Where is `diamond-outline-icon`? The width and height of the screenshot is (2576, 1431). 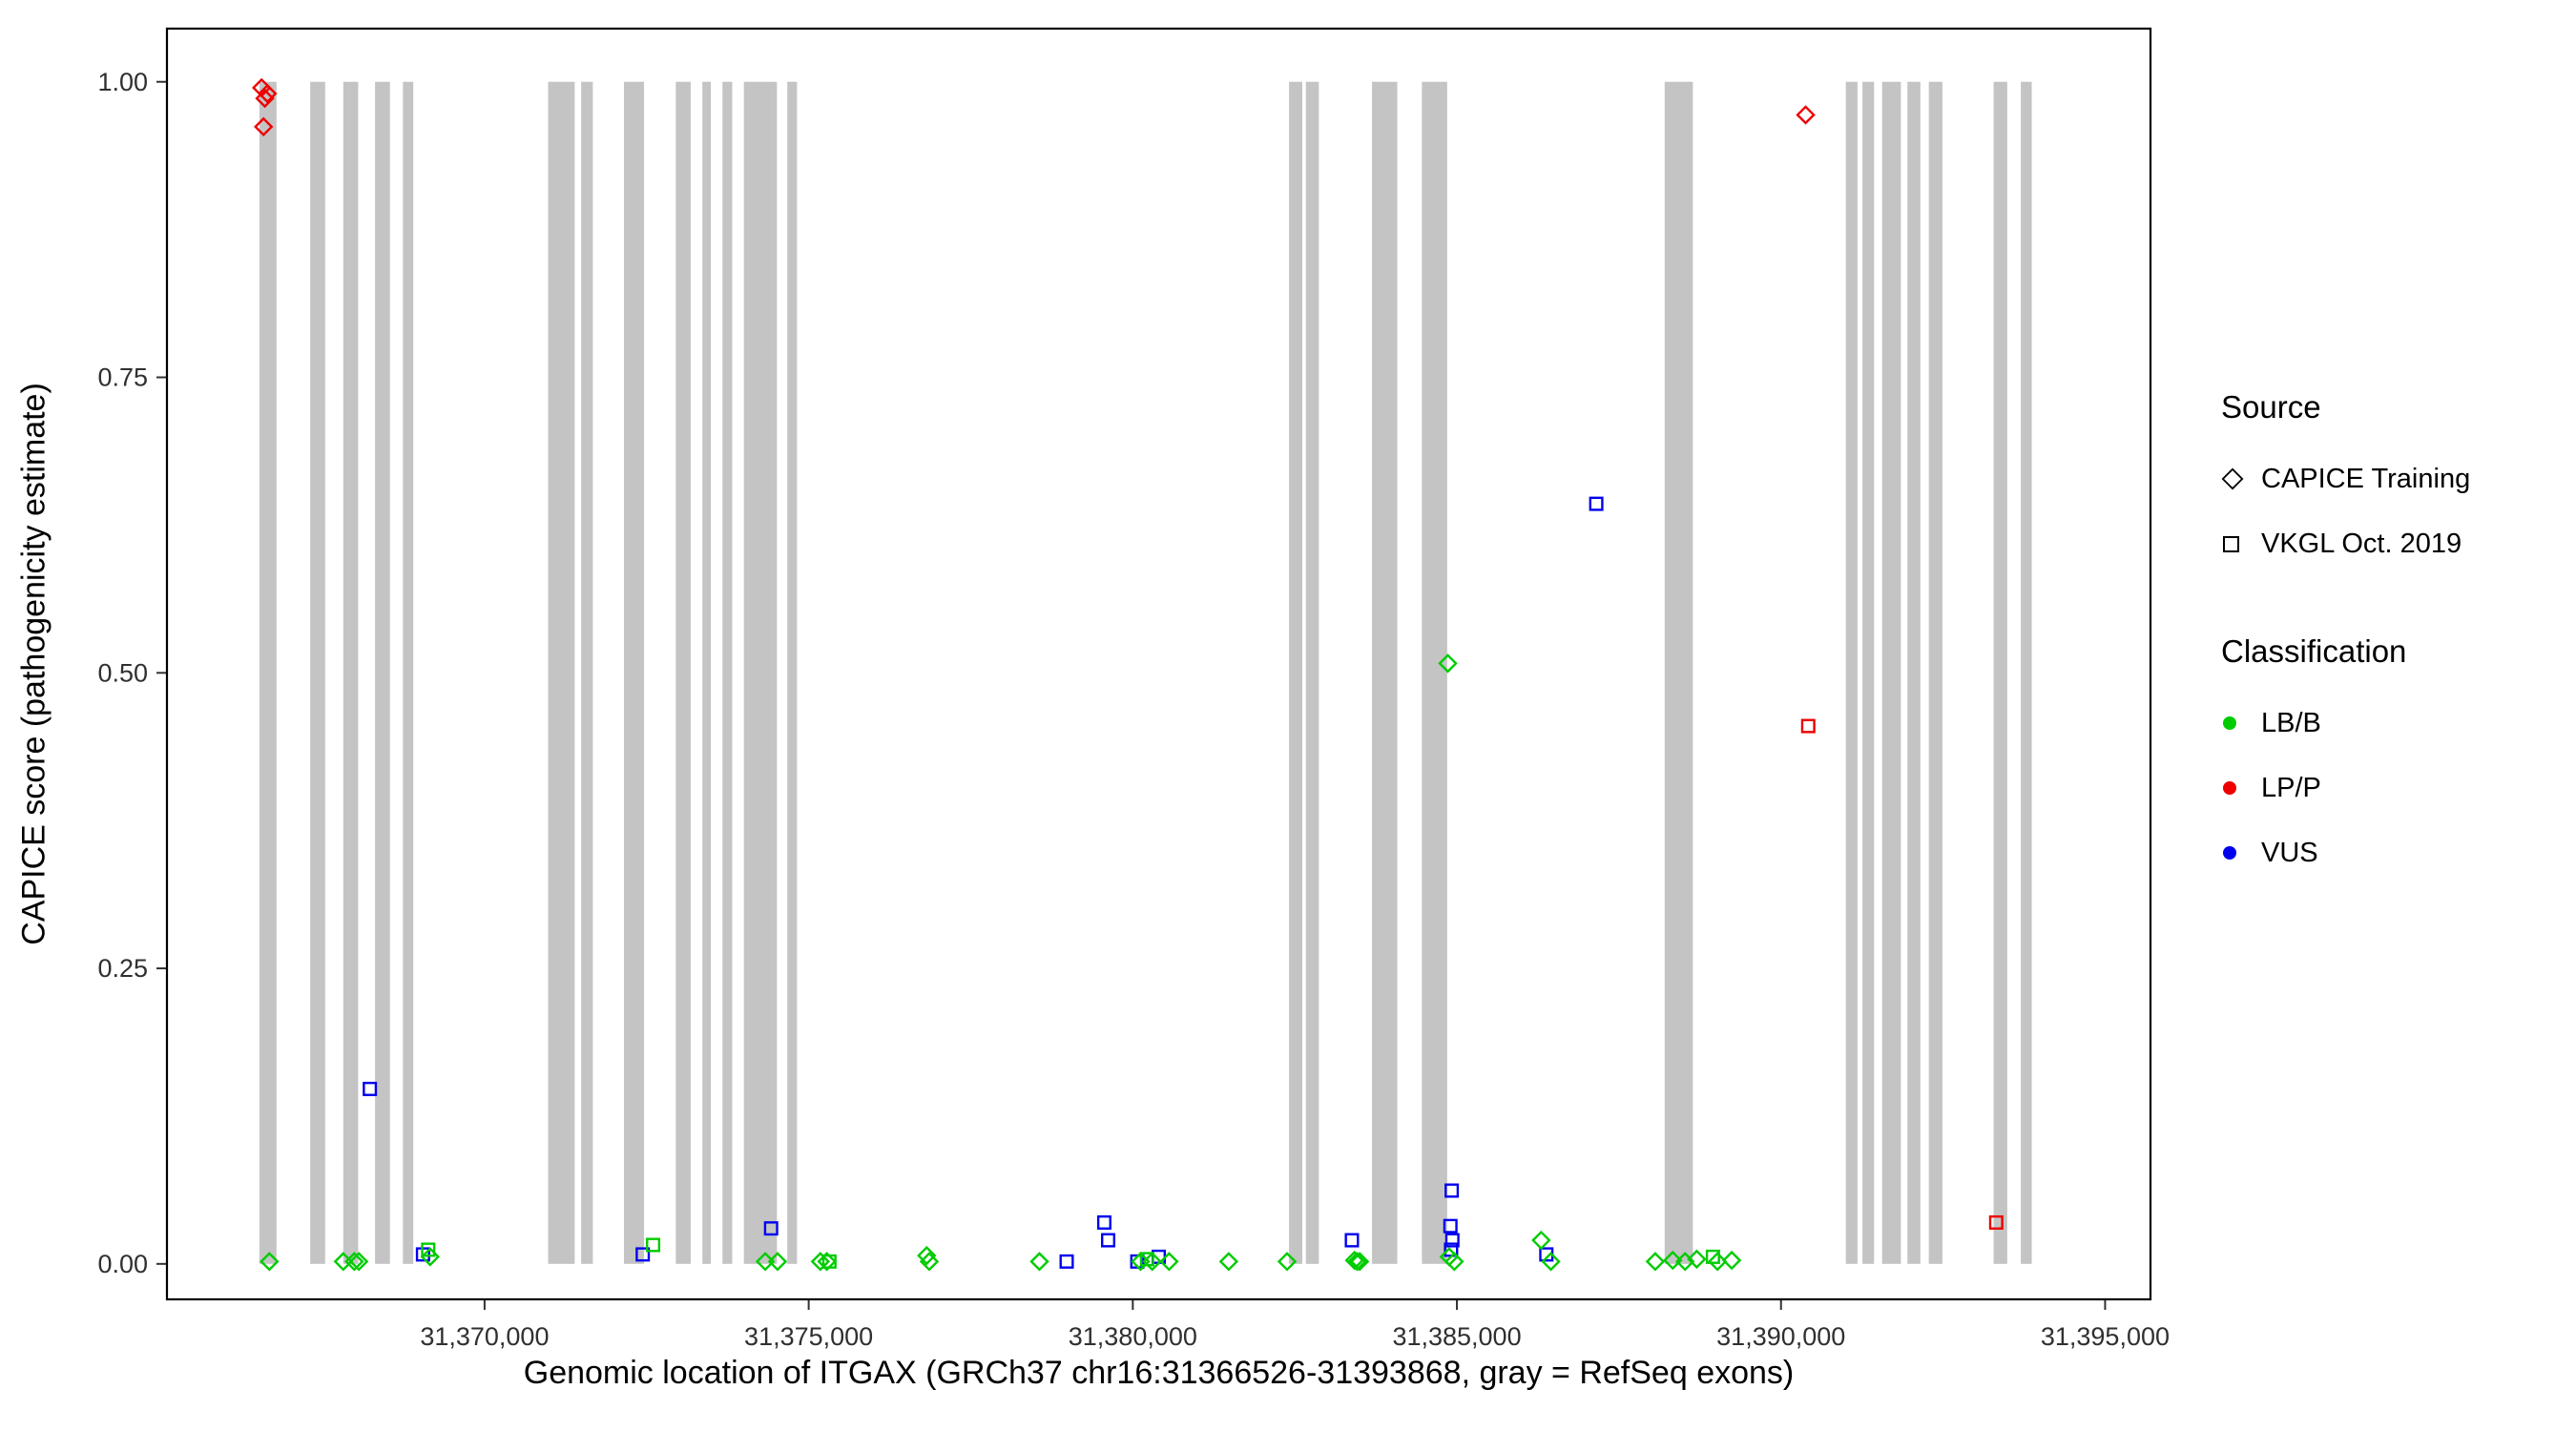
diamond-outline-icon is located at coordinates (2232, 478).